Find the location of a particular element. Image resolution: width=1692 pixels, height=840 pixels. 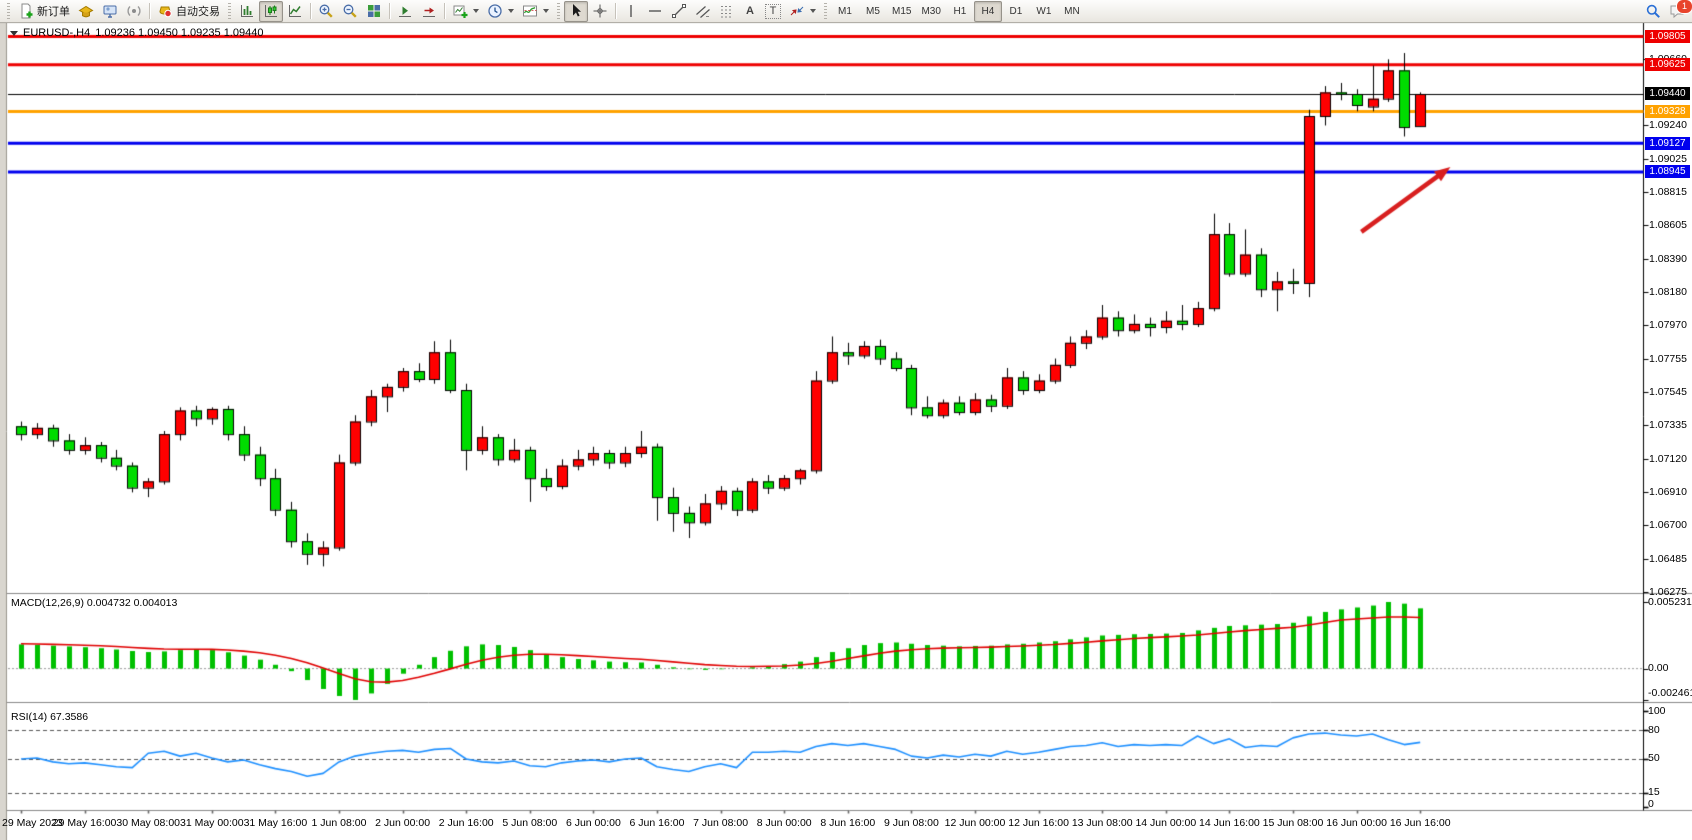

fibonacci-icon is located at coordinates (727, 12).